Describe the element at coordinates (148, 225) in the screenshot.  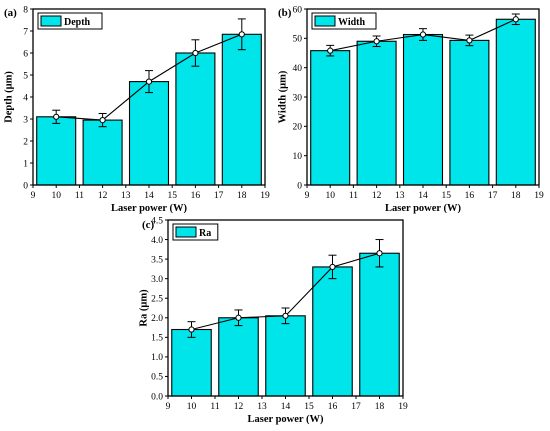
I see `panel-label: (c)` at that location.